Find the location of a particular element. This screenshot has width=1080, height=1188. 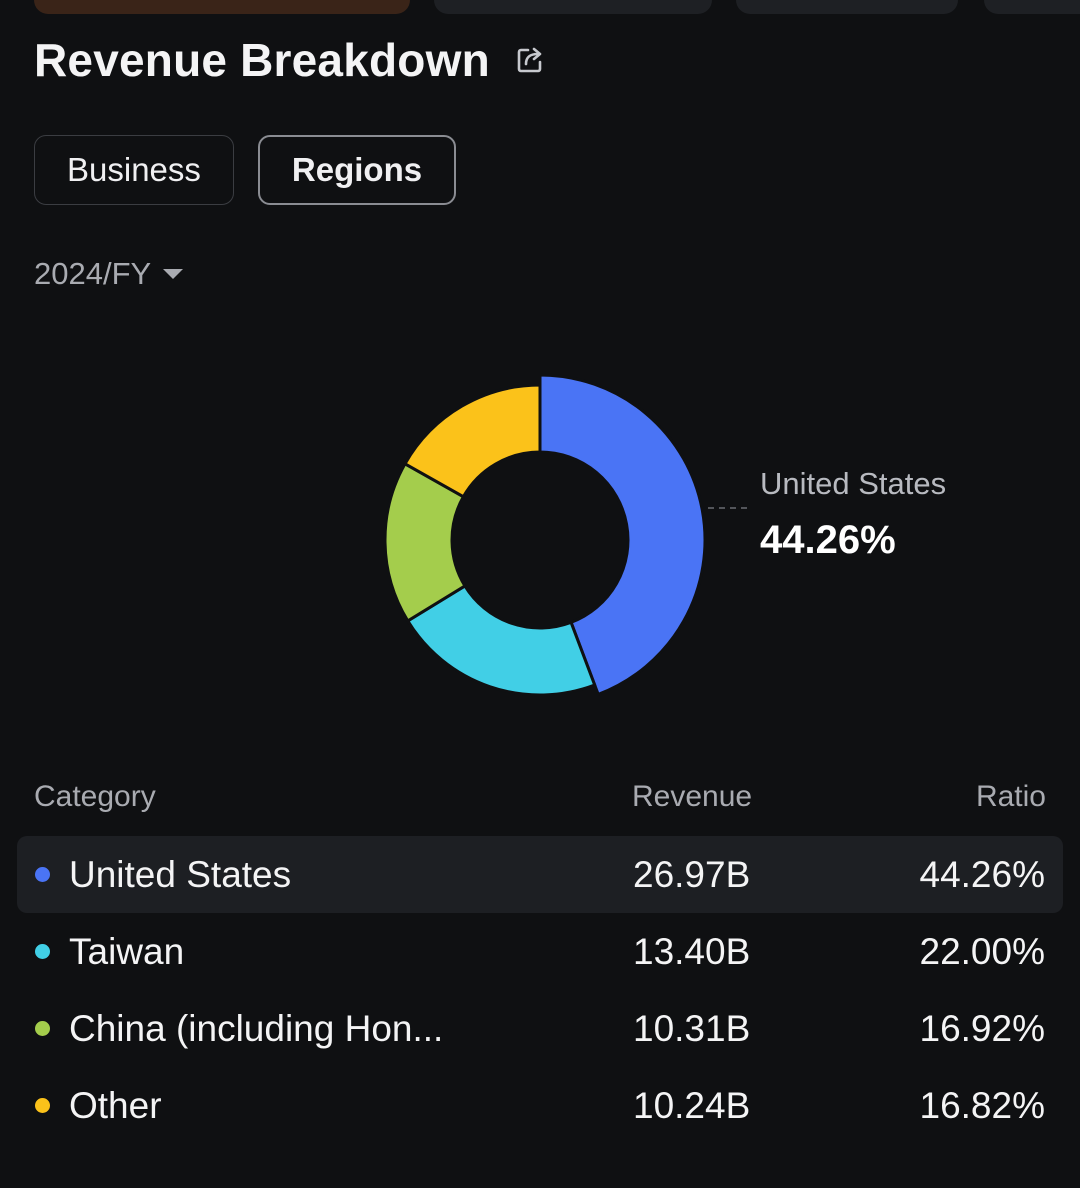

breakdown-toggle: Business Regions is located at coordinates (245, 170).